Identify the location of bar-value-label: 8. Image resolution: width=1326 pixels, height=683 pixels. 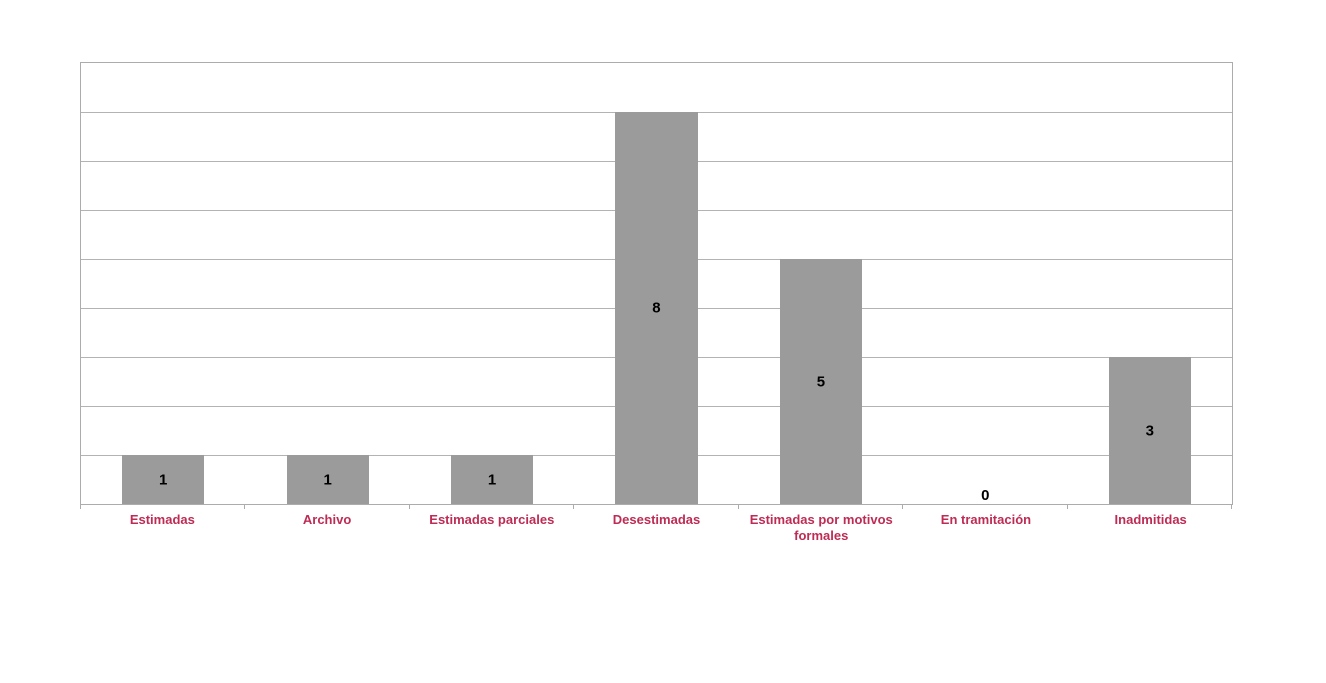
(656, 308).